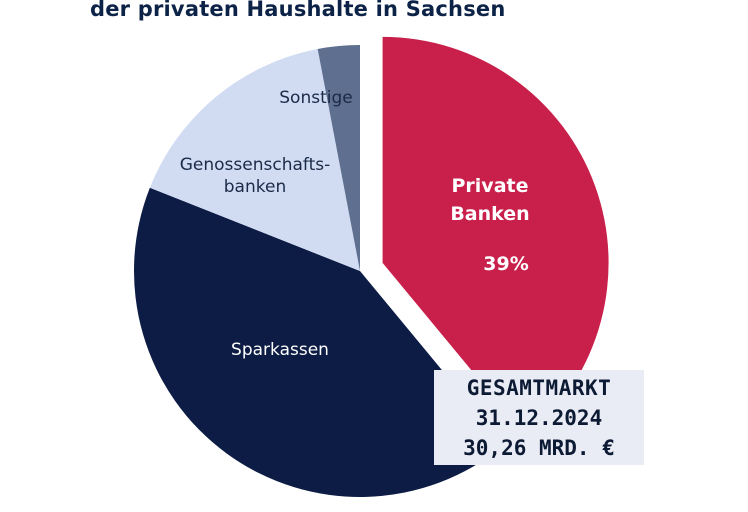 This screenshot has width=748, height=512. What do you see at coordinates (505, 264) in the screenshot?
I see `value-label-private-banken: 39%` at bounding box center [505, 264].